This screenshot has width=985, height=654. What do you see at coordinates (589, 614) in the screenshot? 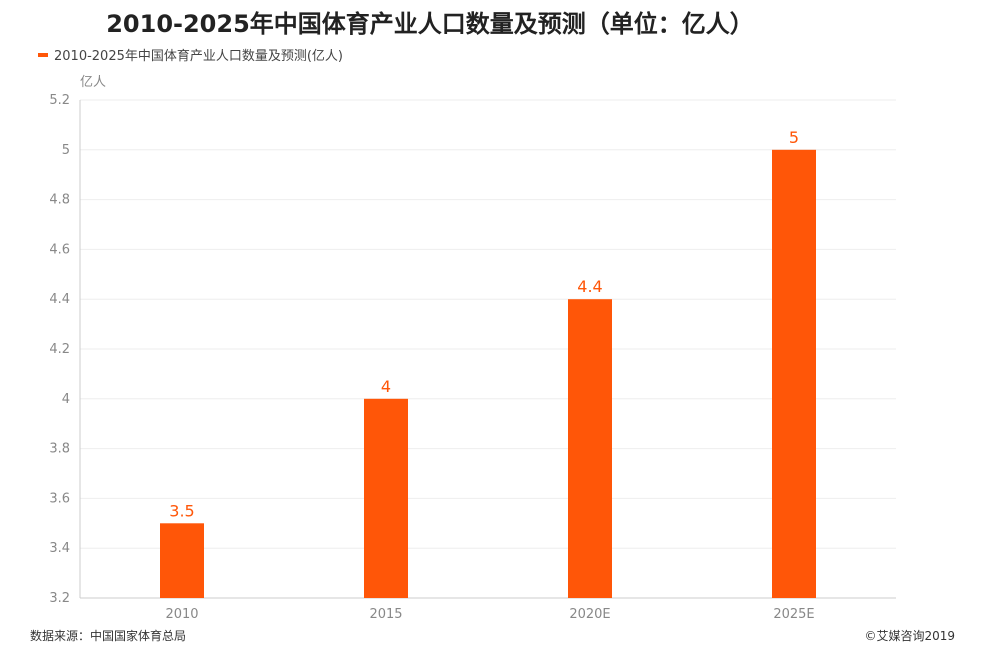
I see `x-tick-label: 2020E` at bounding box center [589, 614].